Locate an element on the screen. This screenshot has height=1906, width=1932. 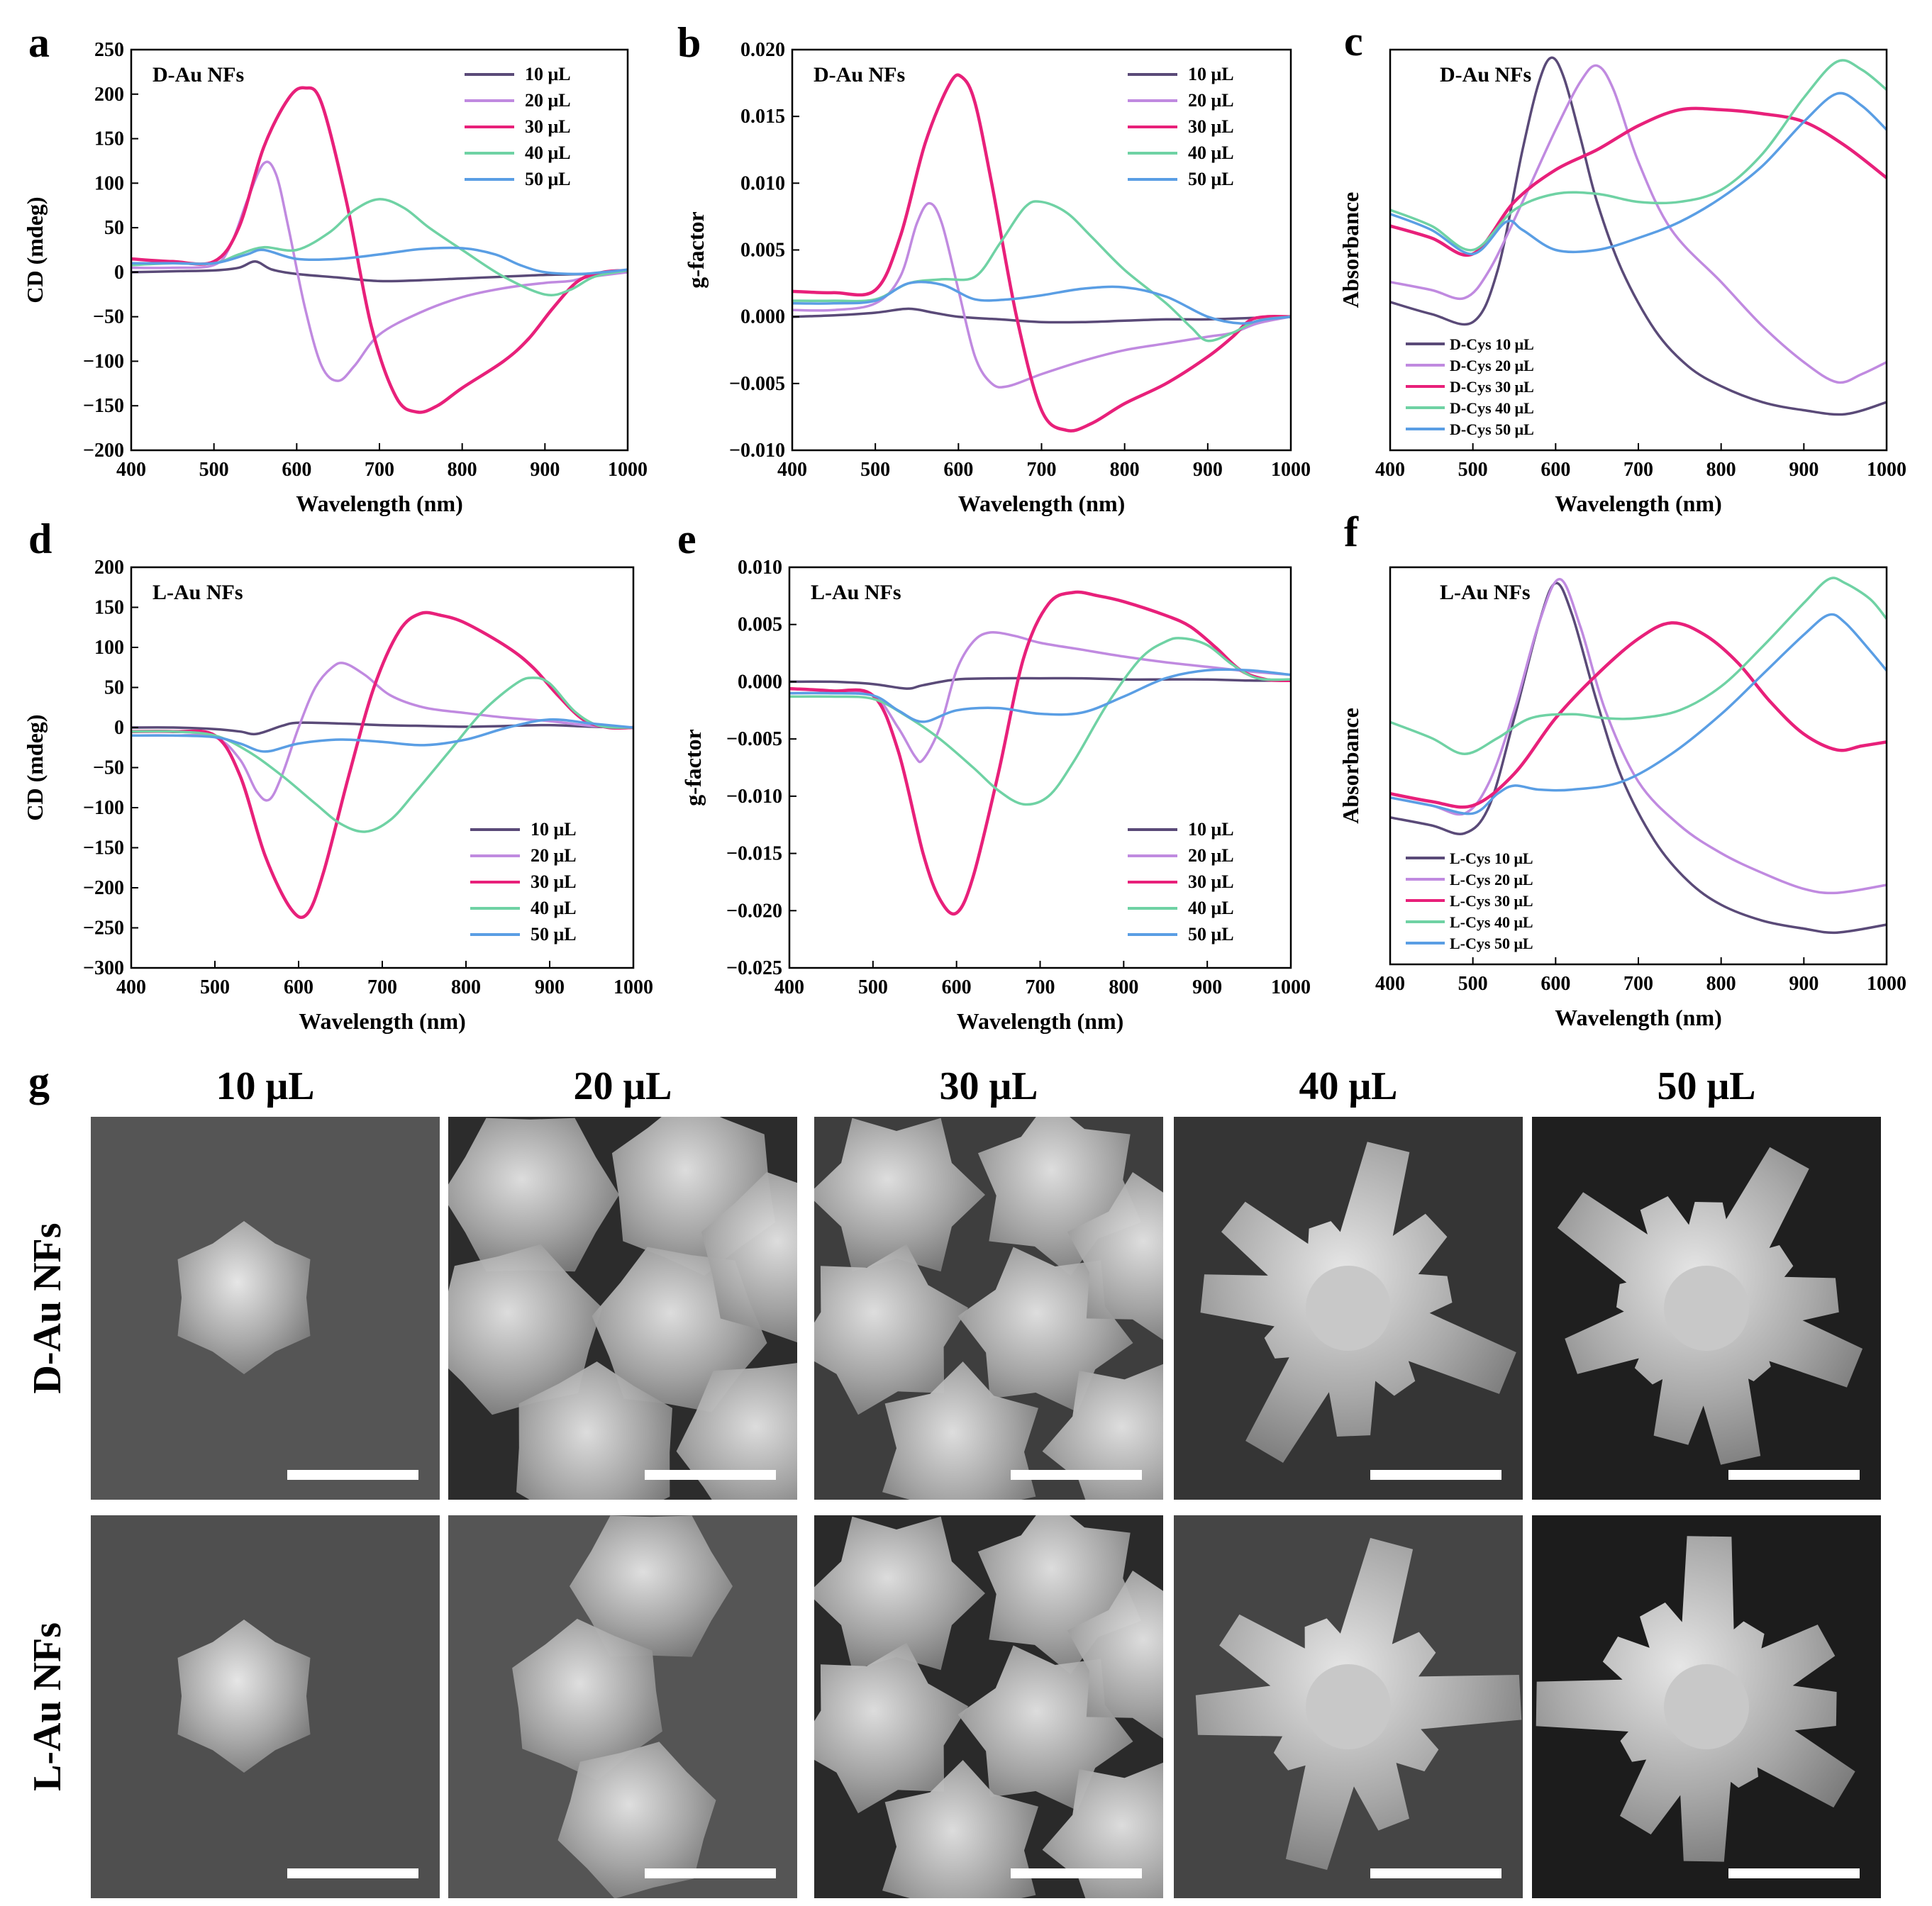
y-tick-label: 0 is located at coordinates (119, 273).